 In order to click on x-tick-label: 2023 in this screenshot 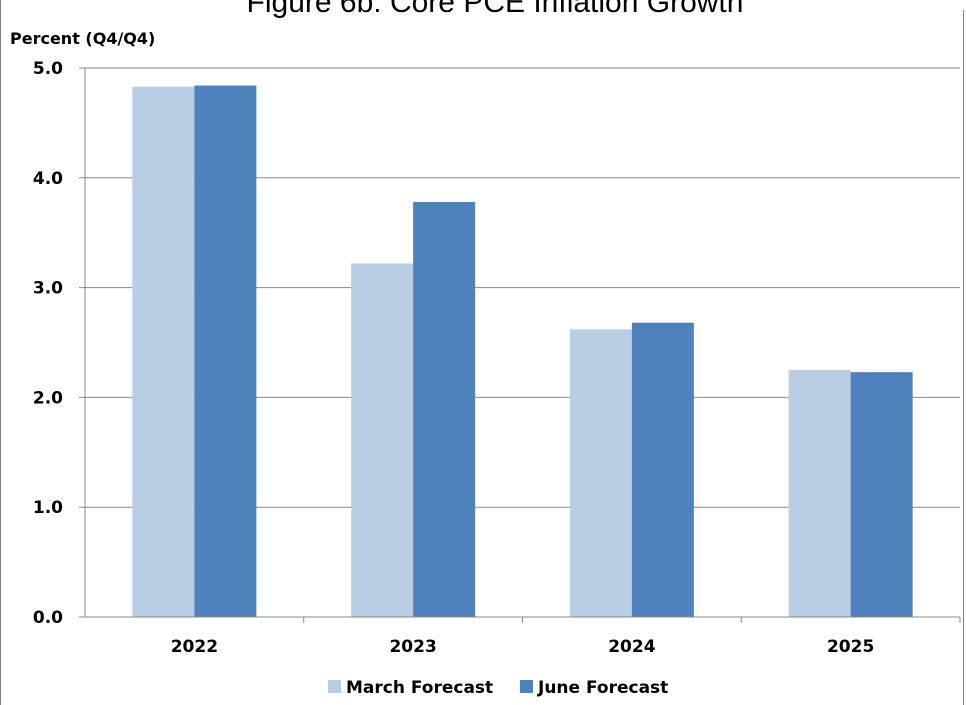, I will do `click(412, 647)`.